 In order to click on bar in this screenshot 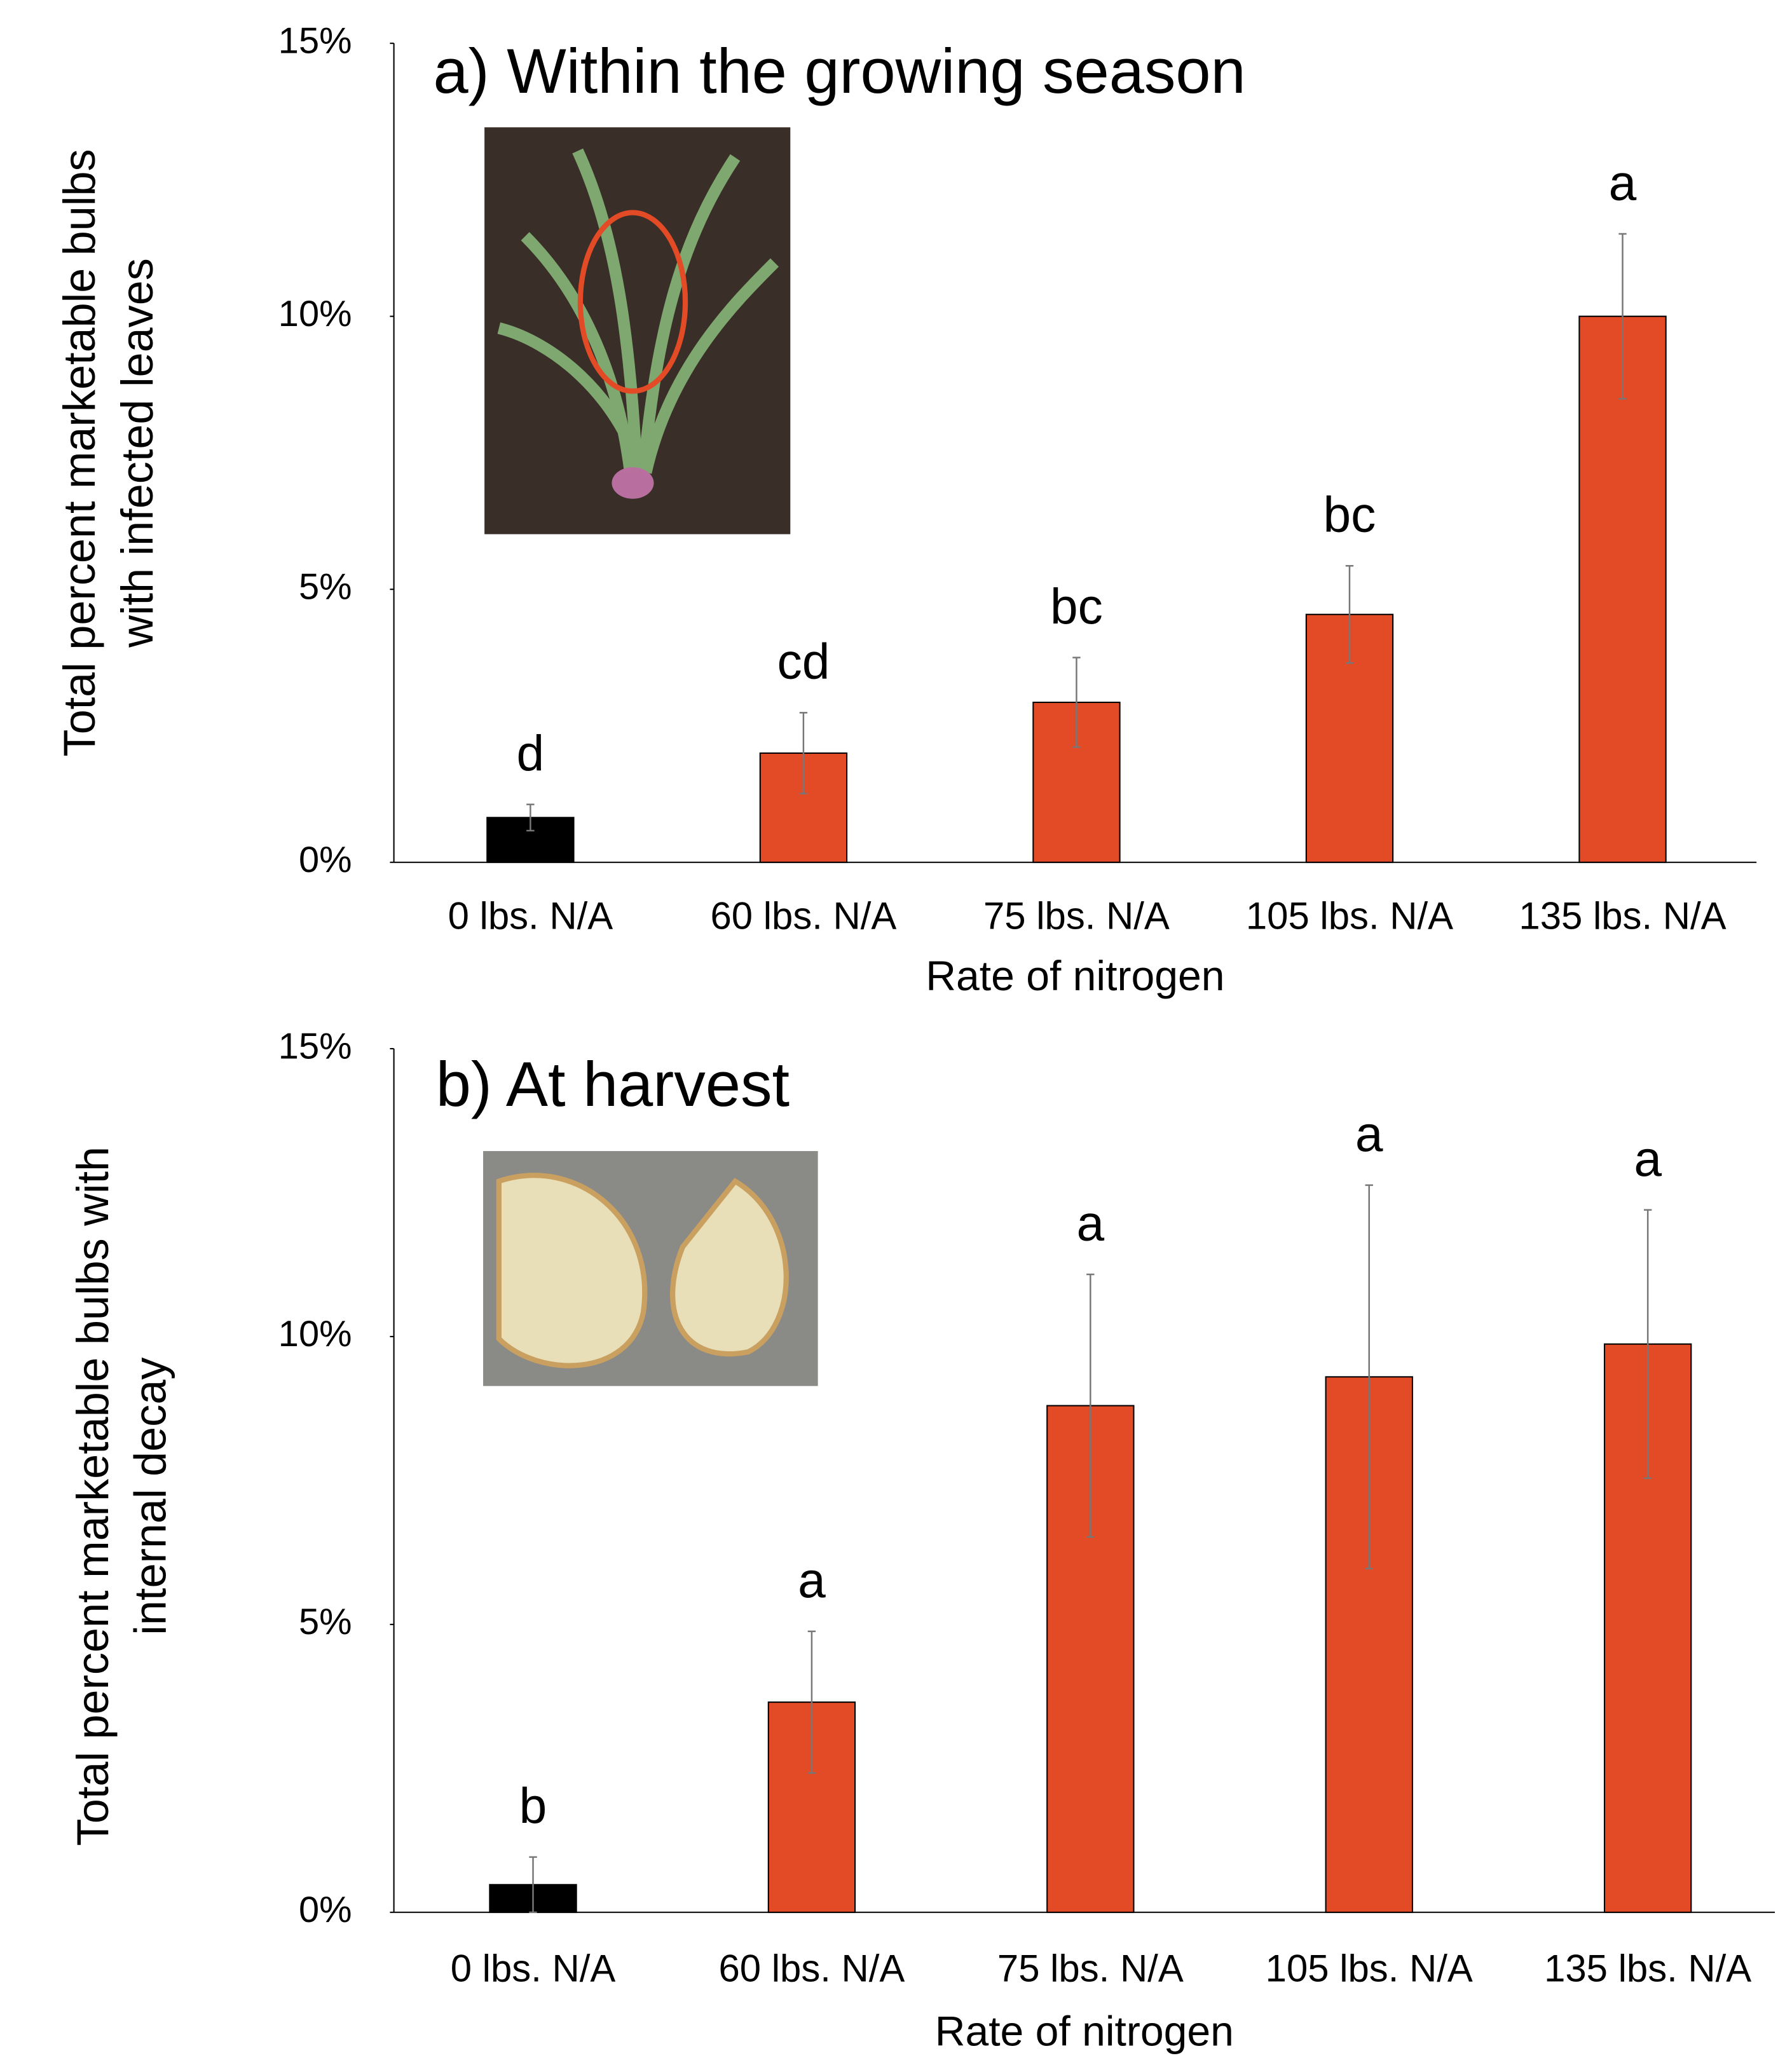, I will do `click(1623, 589)`.